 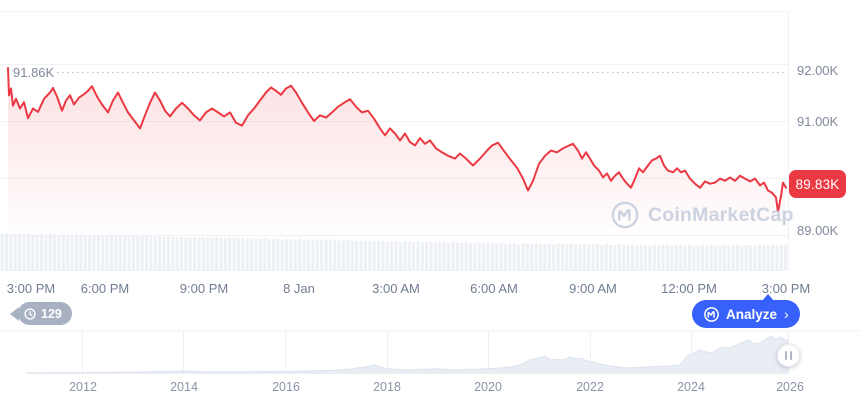 What do you see at coordinates (105, 288) in the screenshot?
I see `x-tick-1: 6:00 PM` at bounding box center [105, 288].